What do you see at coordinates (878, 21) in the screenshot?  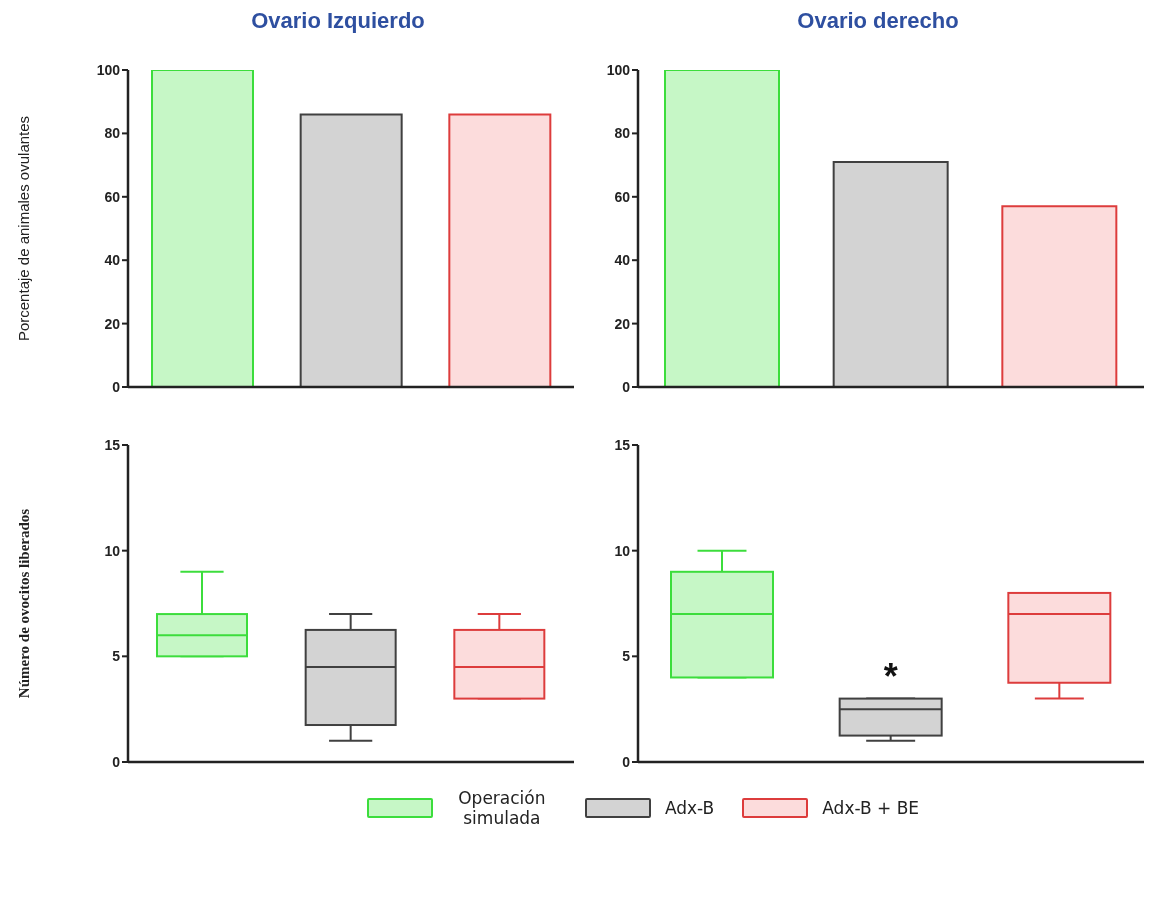 I see `chart-title: Ovario derecho` at bounding box center [878, 21].